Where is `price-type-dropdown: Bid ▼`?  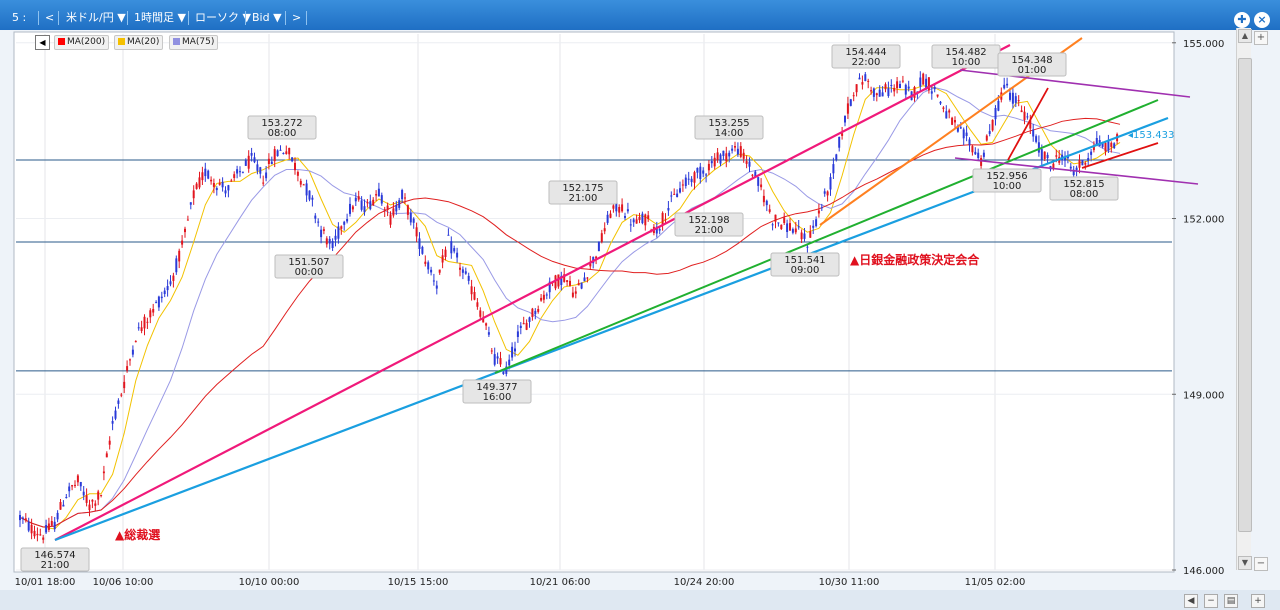
price-type-dropdown: Bid ▼ is located at coordinates (267, 17).